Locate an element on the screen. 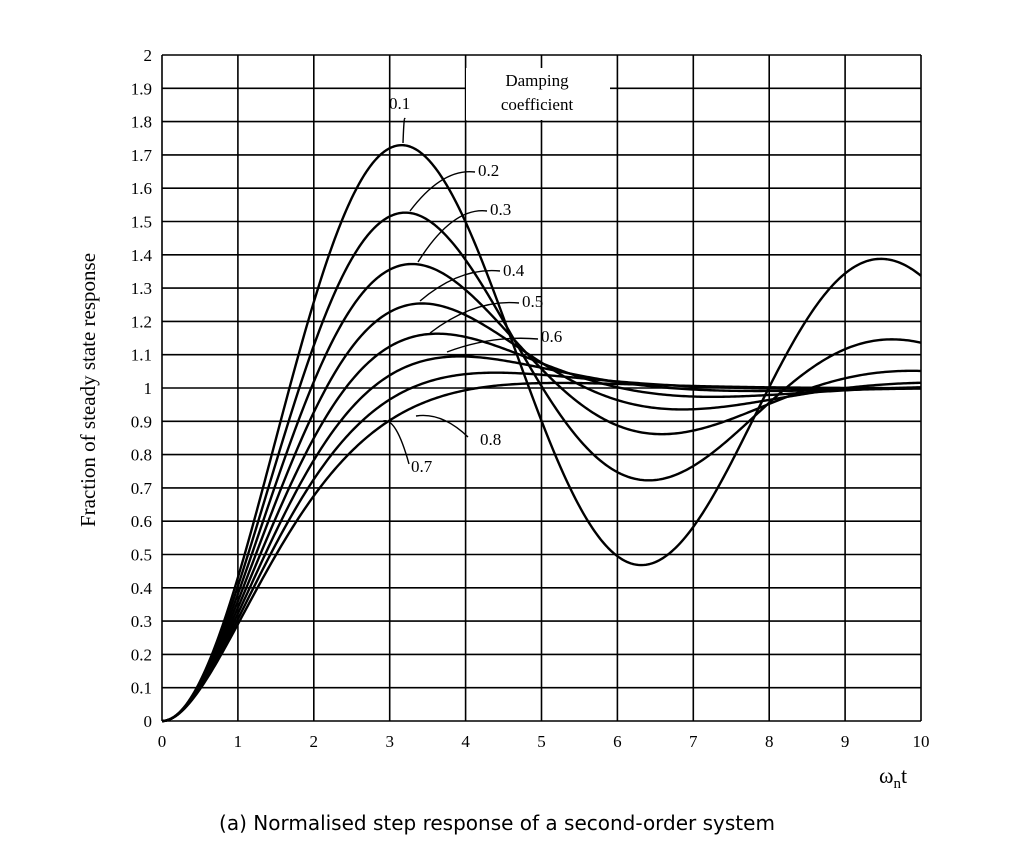 This screenshot has height=868, width=1024. x-axis-label-tail: t is located at coordinates (904, 775).